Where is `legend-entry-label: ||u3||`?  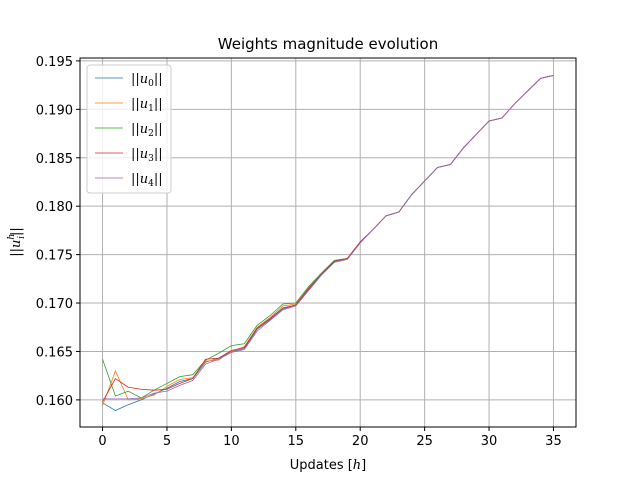 legend-entry-label: ||u3|| is located at coordinates (147, 155).